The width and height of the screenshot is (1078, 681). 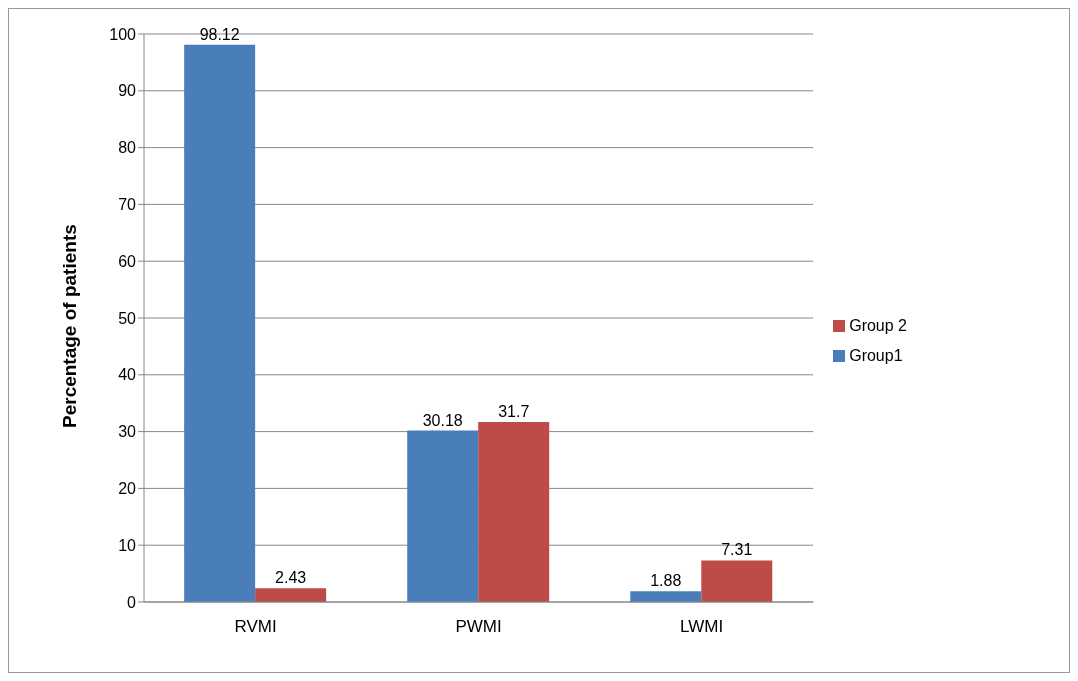 What do you see at coordinates (127, 545) in the screenshot?
I see `y-tick-label: 10` at bounding box center [127, 545].